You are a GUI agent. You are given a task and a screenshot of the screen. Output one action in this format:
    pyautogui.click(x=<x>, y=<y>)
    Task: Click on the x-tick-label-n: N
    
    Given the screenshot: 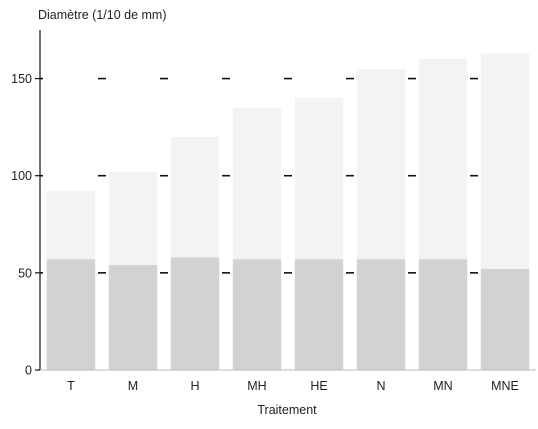 What is the action you would take?
    pyautogui.click(x=380, y=386)
    